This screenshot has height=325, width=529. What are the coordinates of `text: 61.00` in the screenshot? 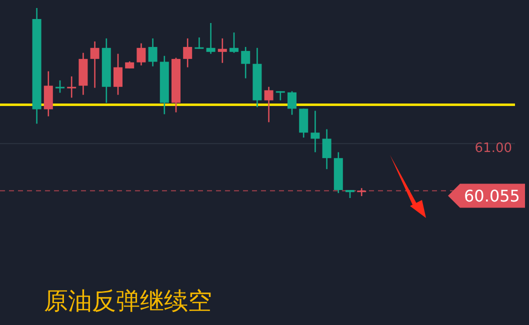 It's located at (493, 148).